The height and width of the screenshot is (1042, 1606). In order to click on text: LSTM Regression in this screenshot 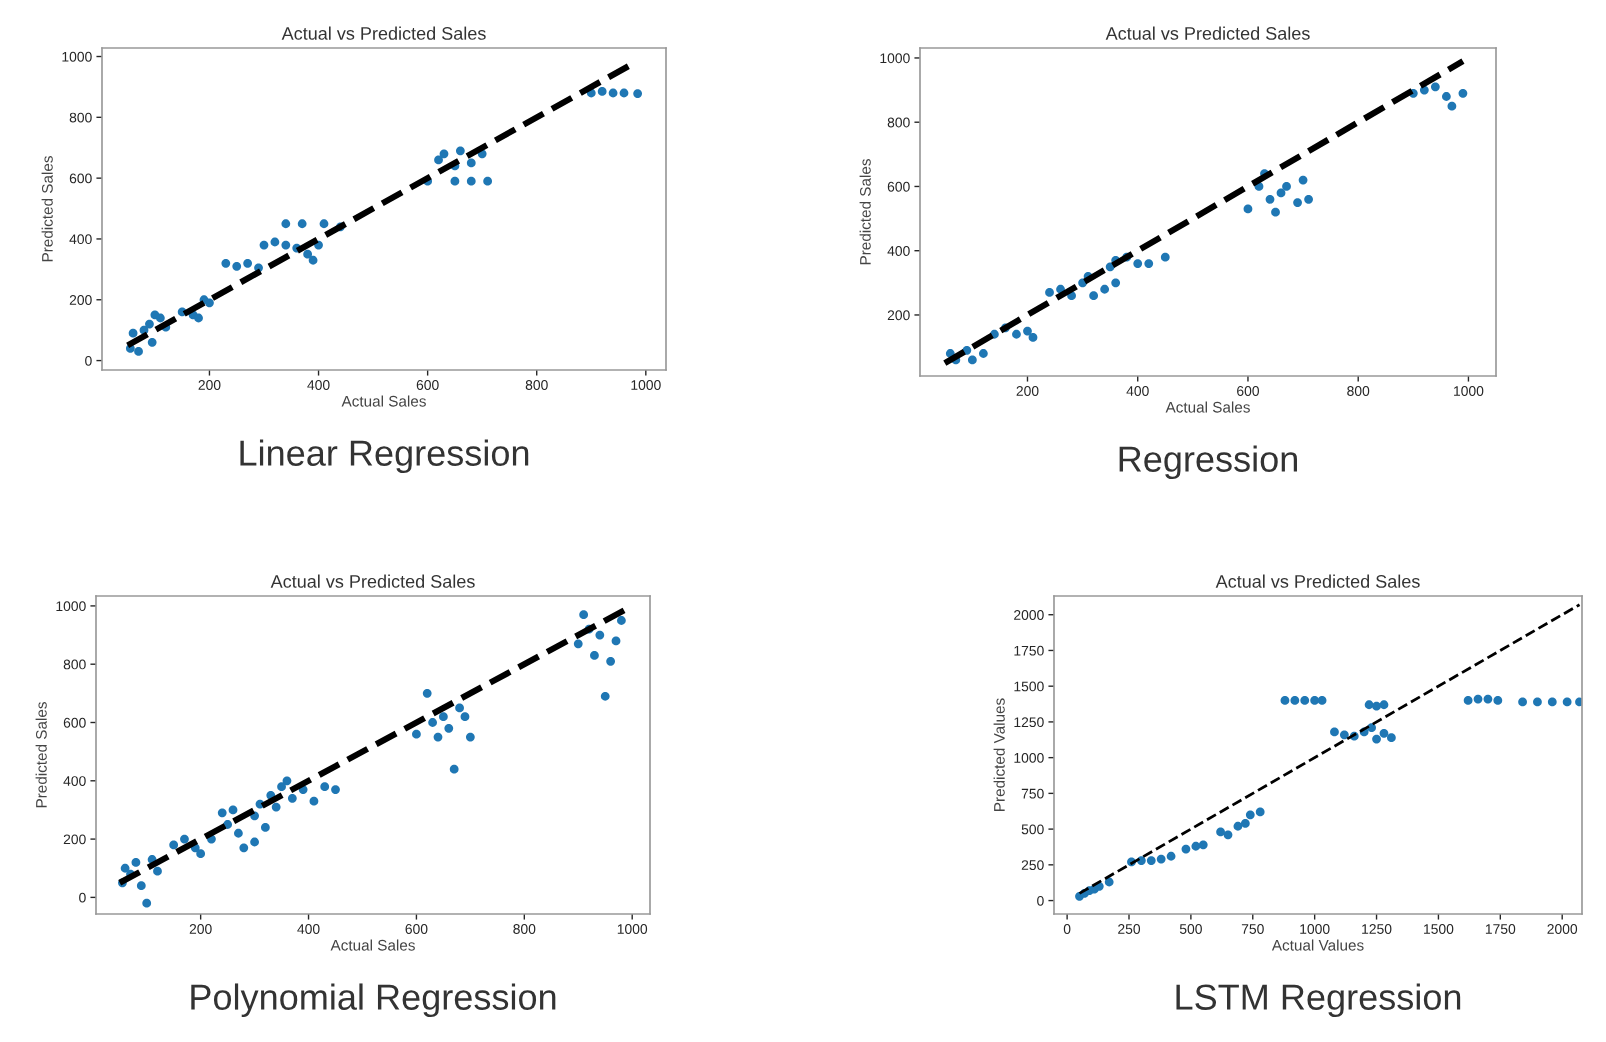, I will do `click(1318, 1000)`.